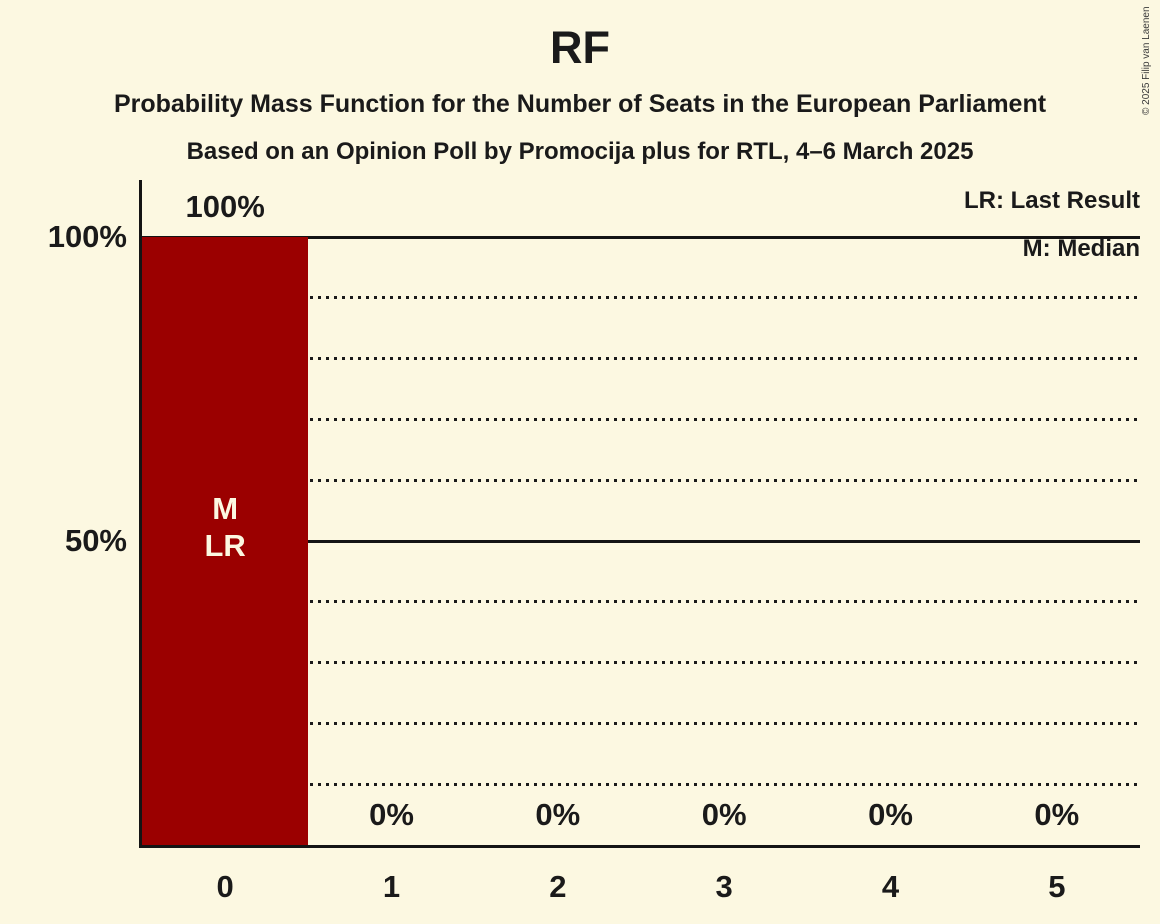 This screenshot has height=924, width=1160. I want to click on value-label-3: 0%, so click(724, 814).